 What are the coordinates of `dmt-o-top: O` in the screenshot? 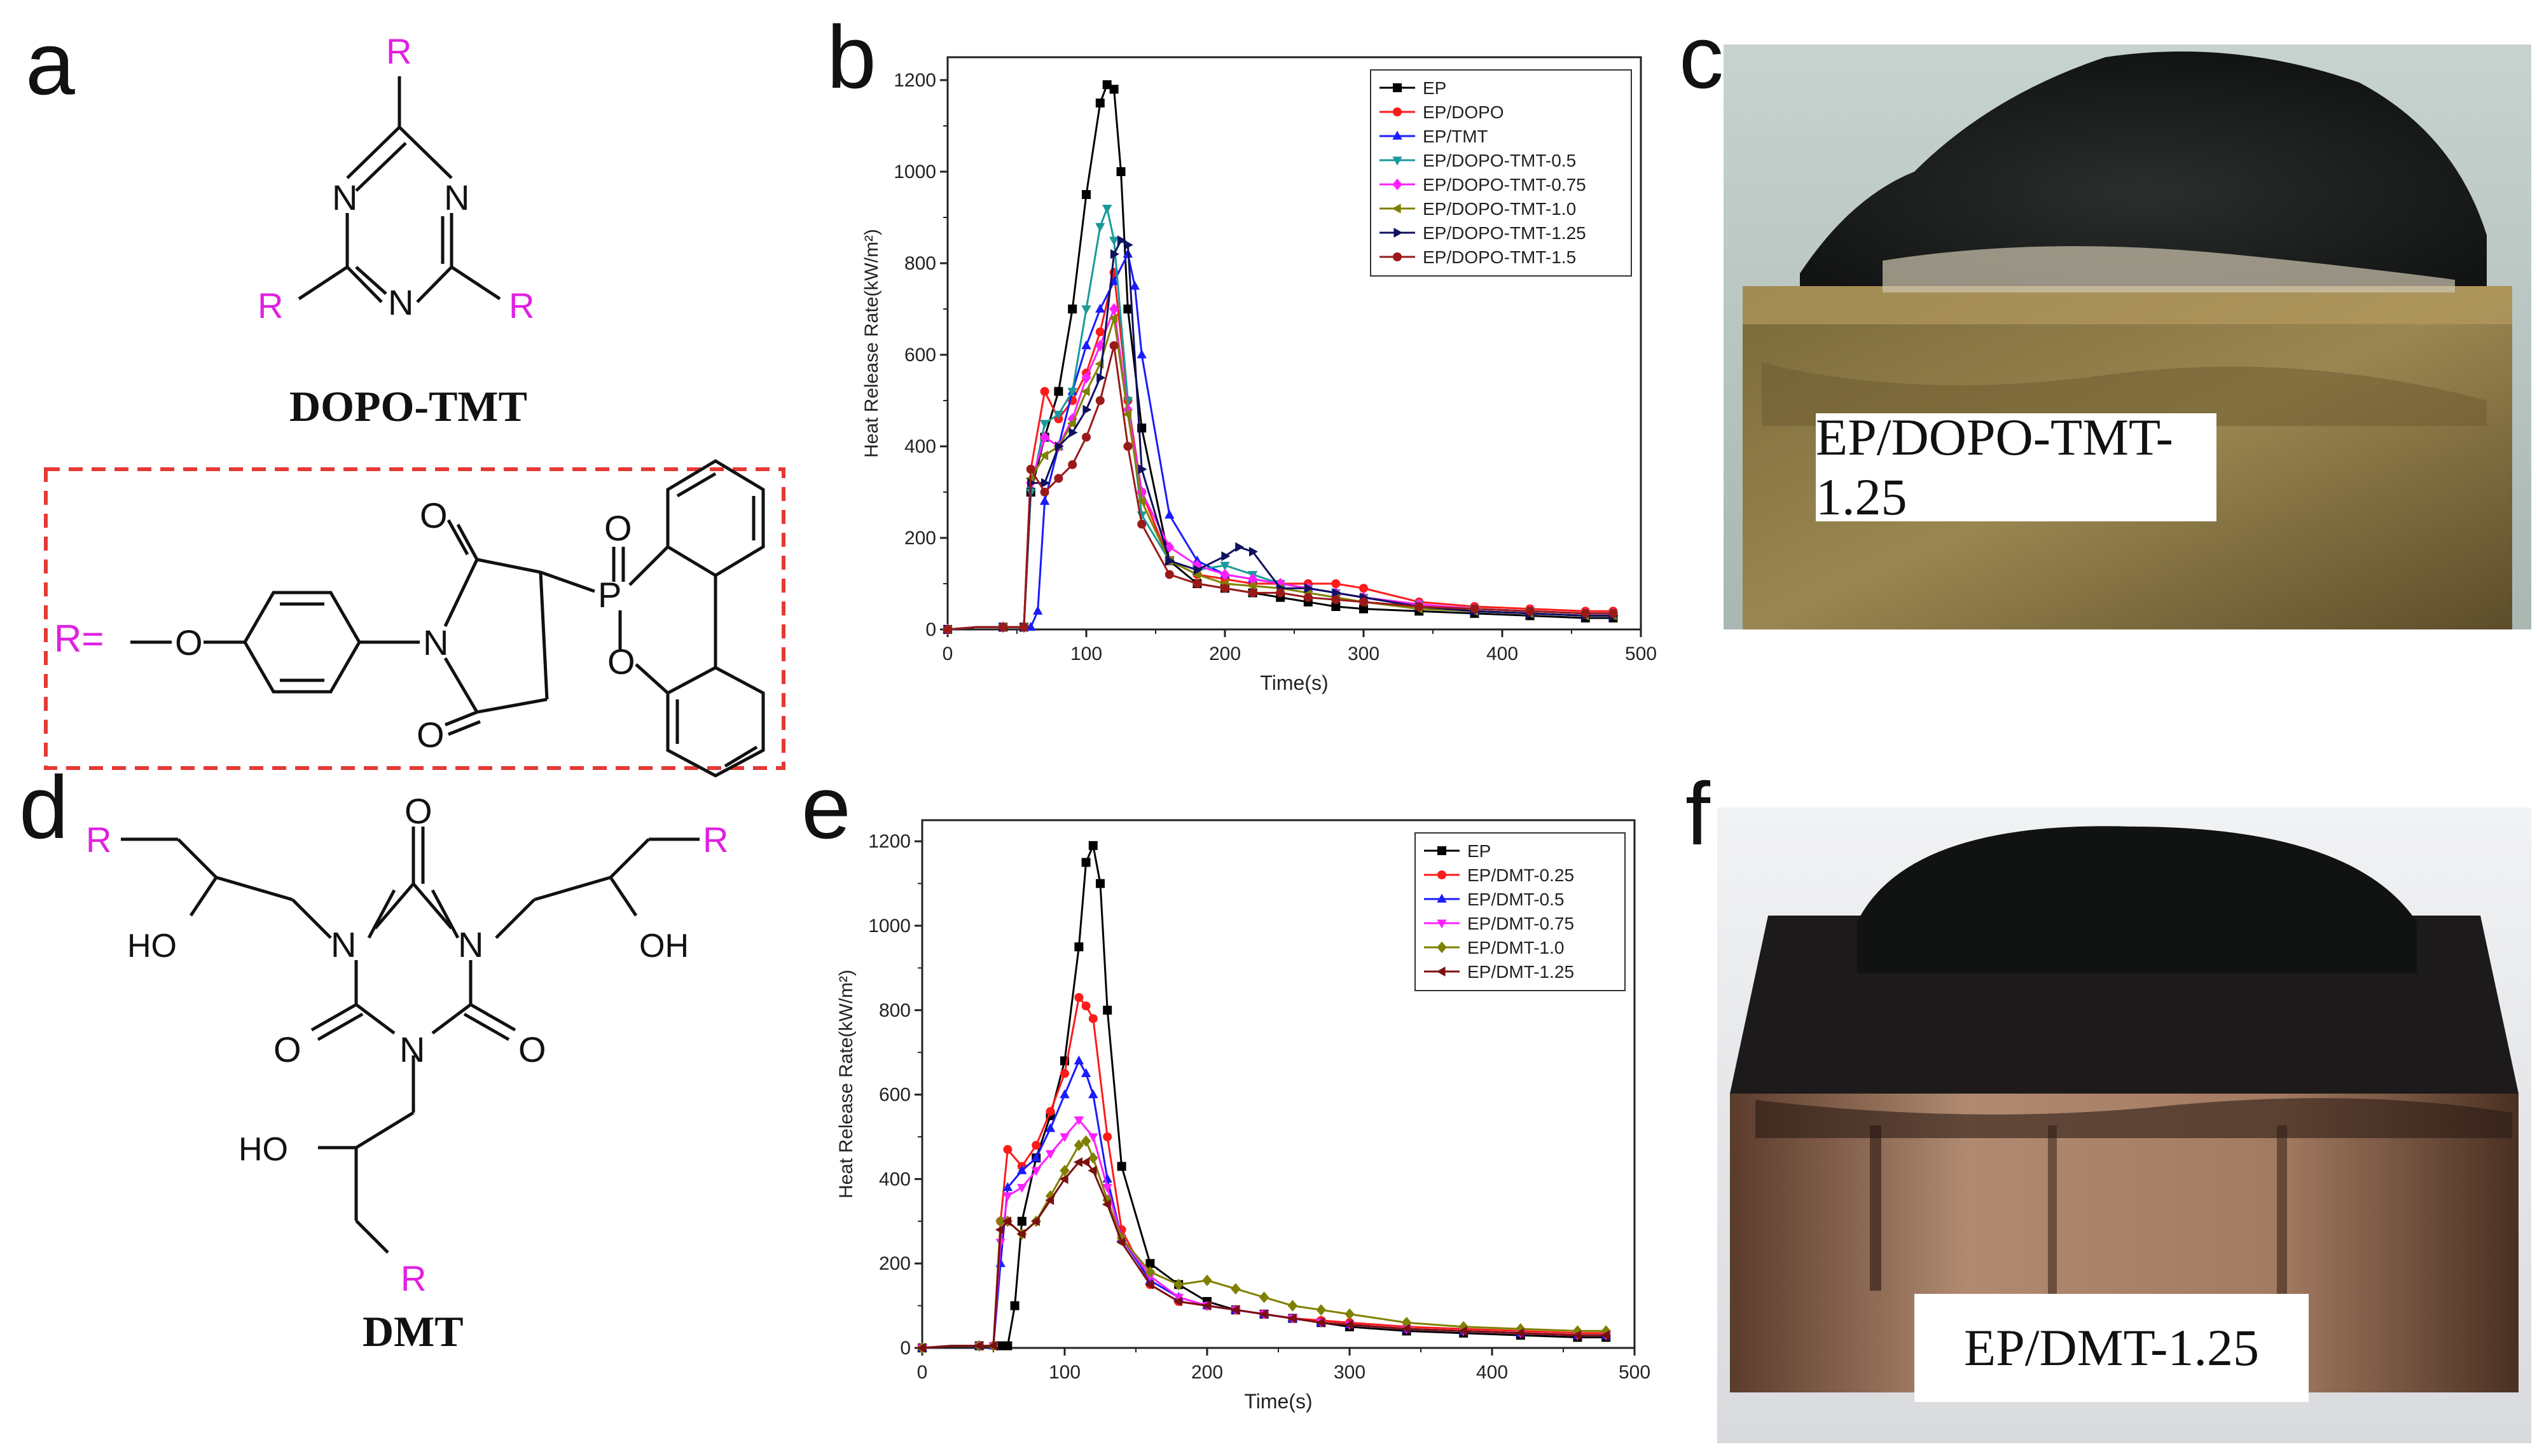 It's located at (418, 811).